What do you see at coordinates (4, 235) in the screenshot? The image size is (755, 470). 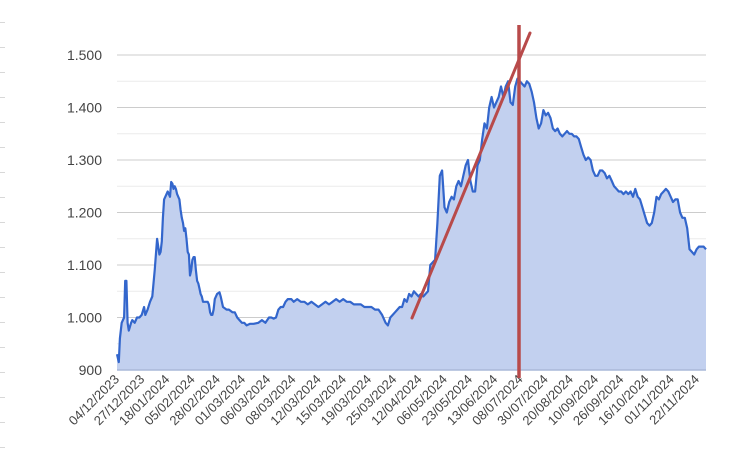 I see `left-edge-ticks` at bounding box center [4, 235].